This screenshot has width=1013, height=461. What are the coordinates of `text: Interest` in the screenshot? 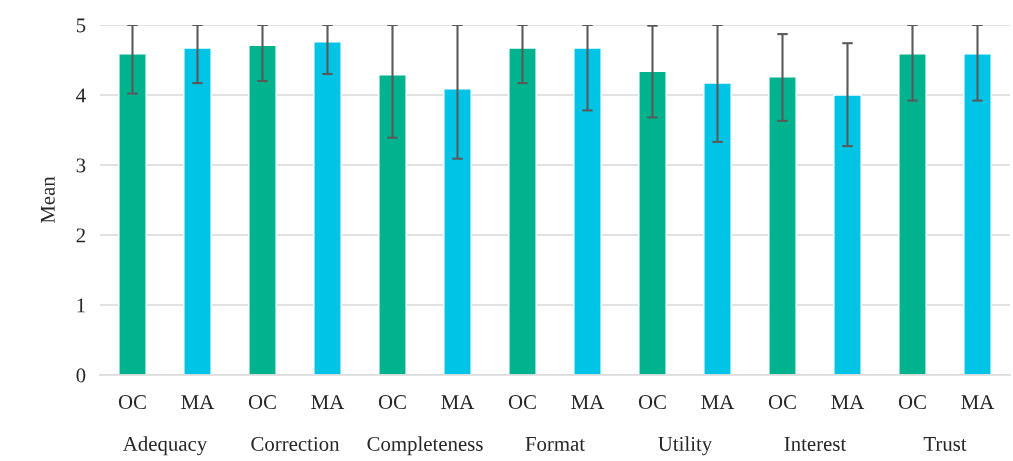 It's located at (815, 444).